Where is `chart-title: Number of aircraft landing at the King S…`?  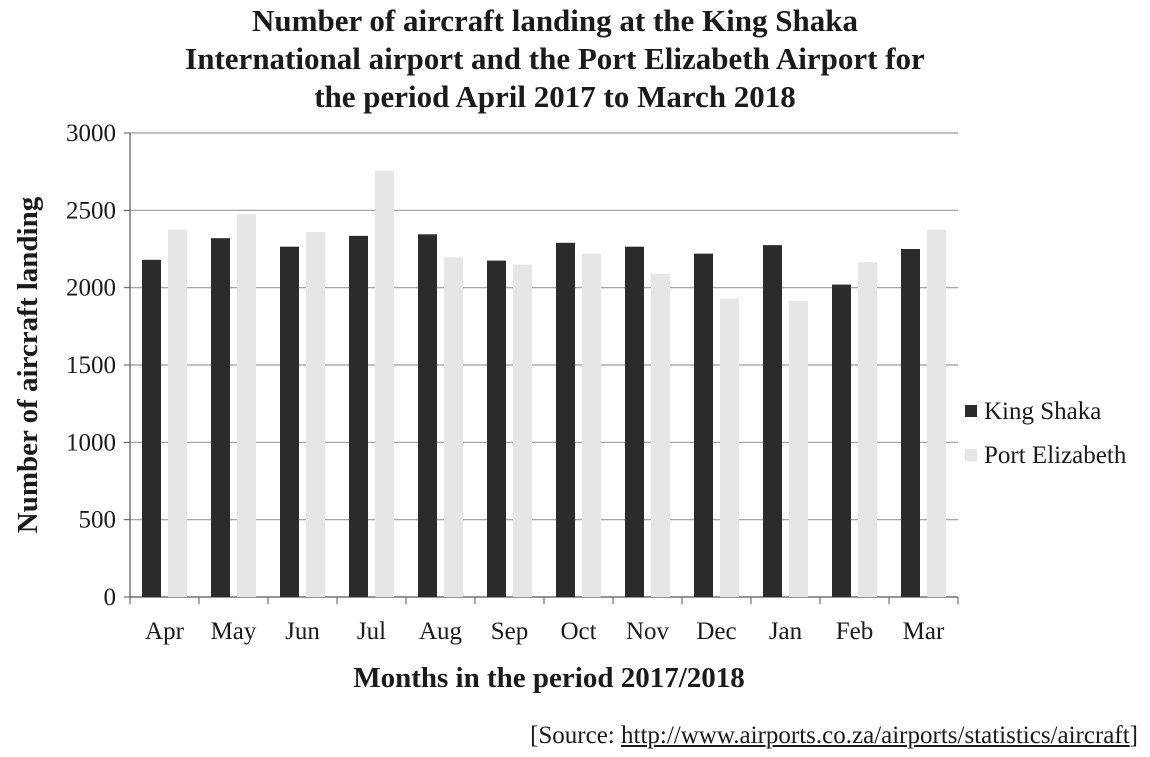 chart-title: Number of aircraft landing at the King S… is located at coordinates (555, 58).